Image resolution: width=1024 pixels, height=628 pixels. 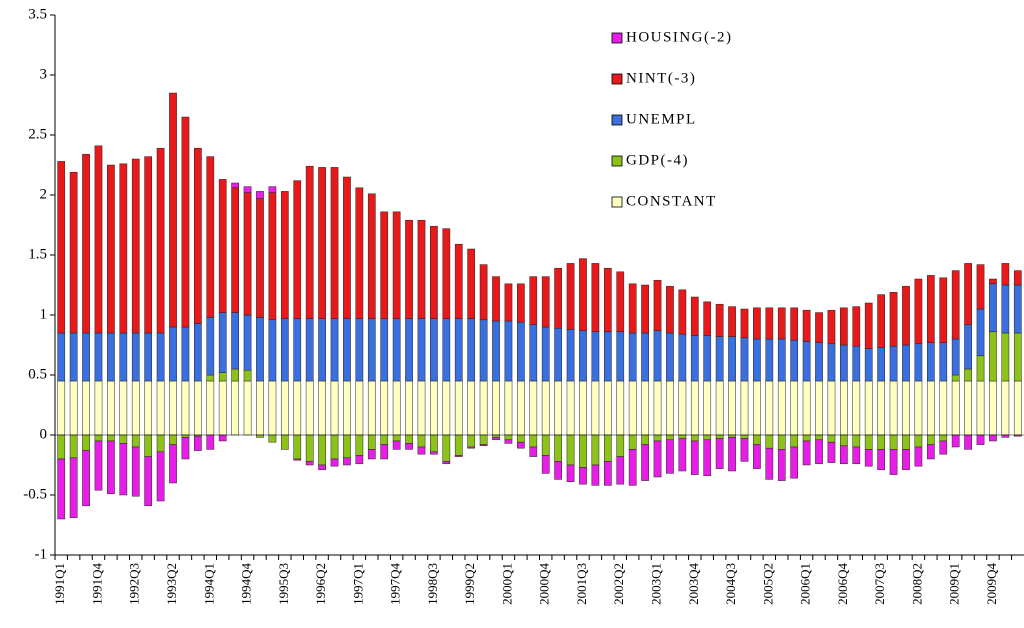 I want to click on x-tick-label: 2000Q4, so click(x=544, y=584).